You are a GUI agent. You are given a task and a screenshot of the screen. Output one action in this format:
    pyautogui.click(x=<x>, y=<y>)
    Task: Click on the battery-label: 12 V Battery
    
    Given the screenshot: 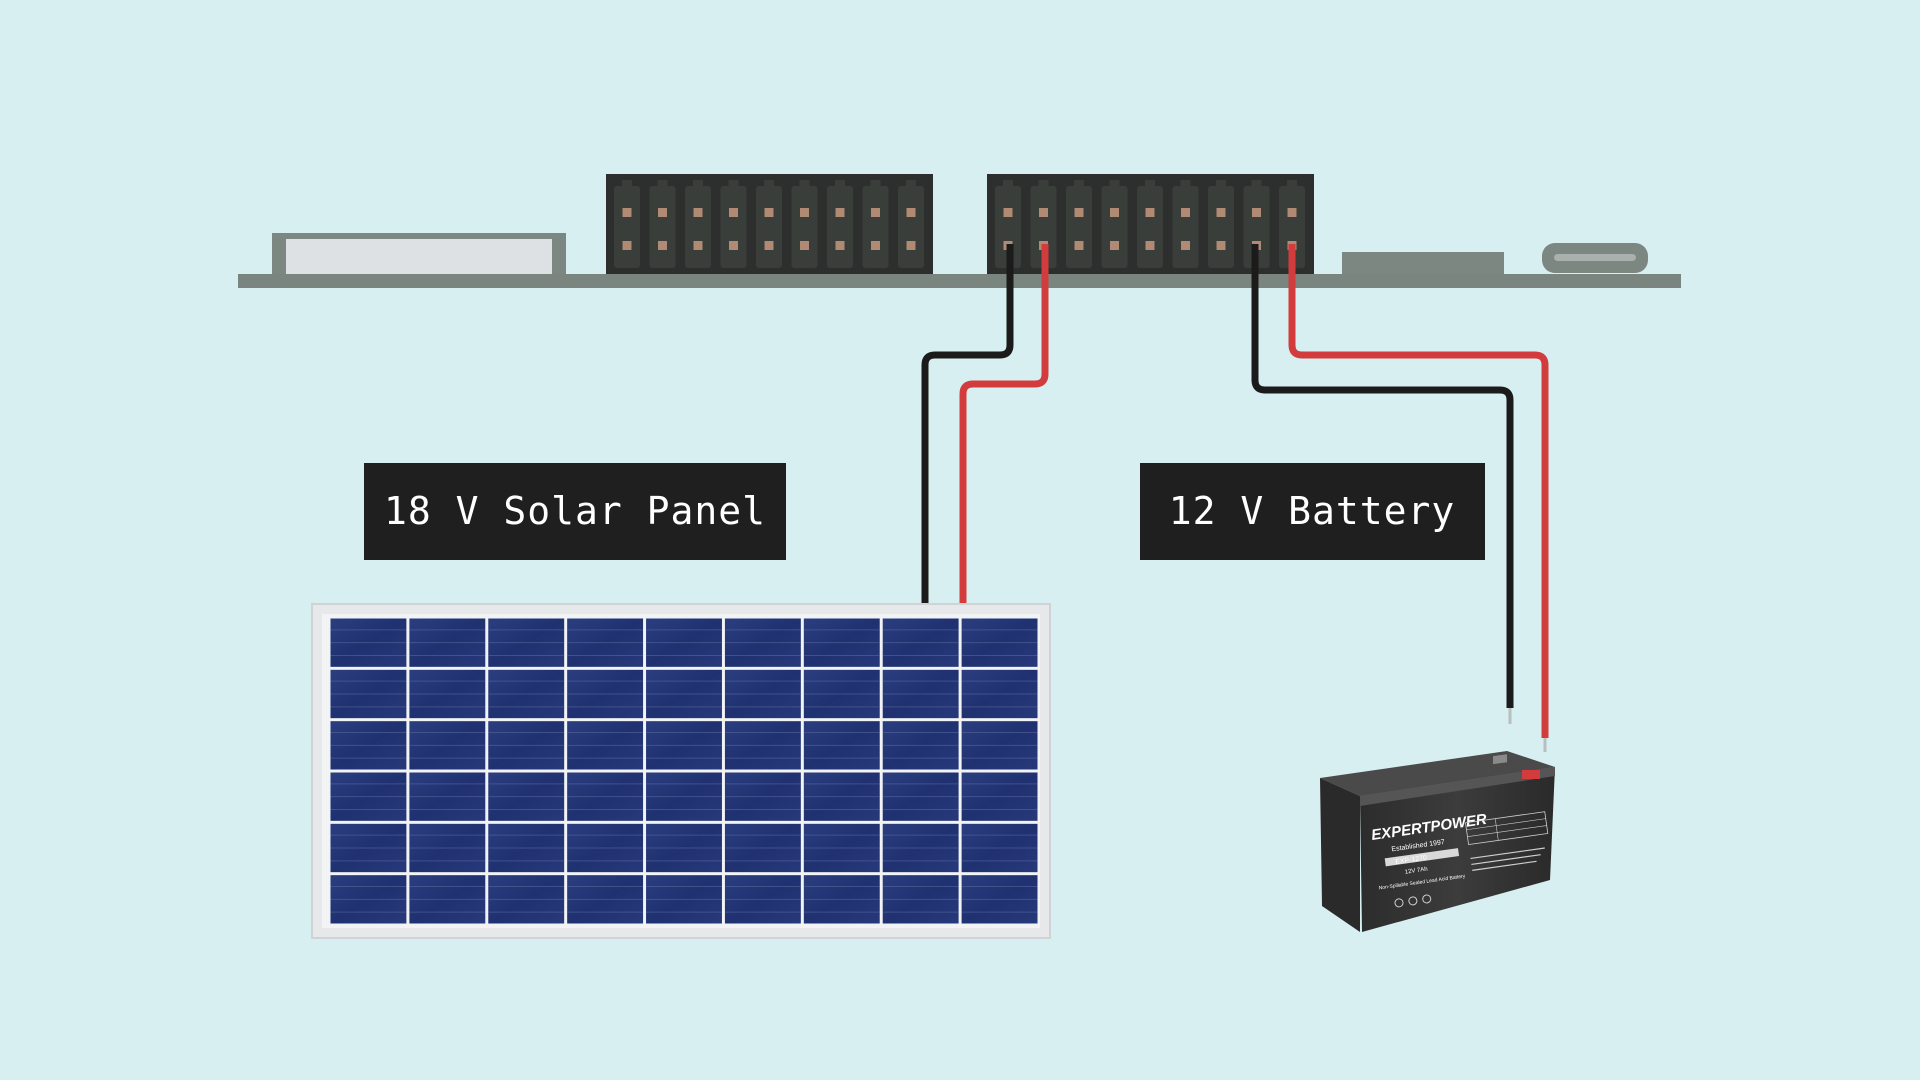 What is the action you would take?
    pyautogui.click(x=1312, y=511)
    